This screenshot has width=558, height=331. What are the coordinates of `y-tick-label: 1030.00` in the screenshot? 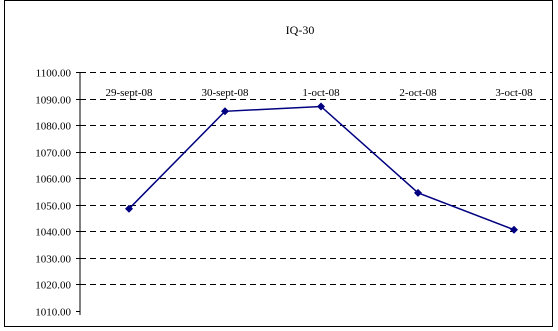 It's located at (53, 260).